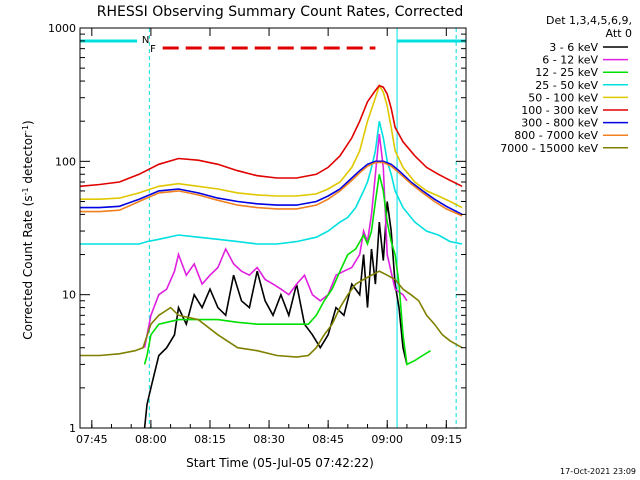 The height and width of the screenshot is (480, 640). What do you see at coordinates (153, 49) in the screenshot?
I see `flare-flag-label: F` at bounding box center [153, 49].